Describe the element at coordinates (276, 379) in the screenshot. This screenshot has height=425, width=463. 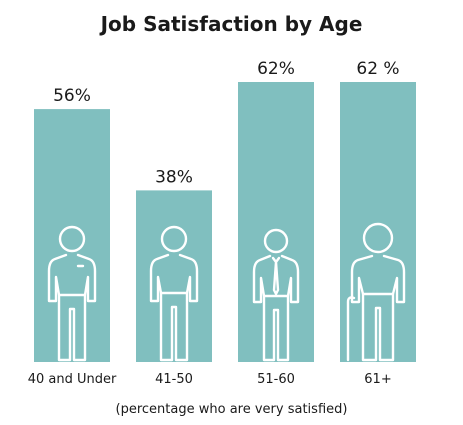
I see `x-tick-label: 51-60` at that location.